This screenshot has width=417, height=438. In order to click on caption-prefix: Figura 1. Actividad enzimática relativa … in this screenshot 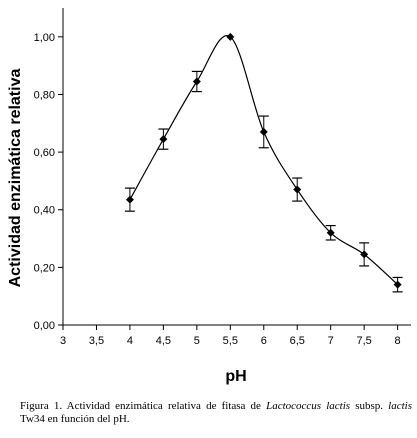, I will do `click(143, 406)`.